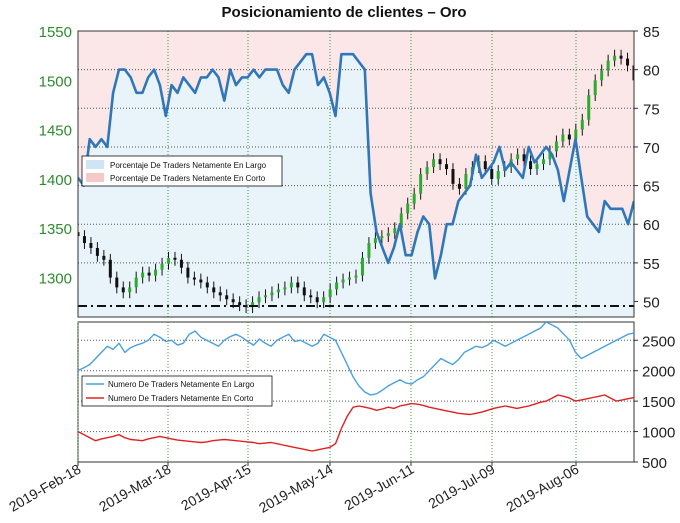 Image resolution: width=680 pixels, height=523 pixels. I want to click on y-tick-right: 80, so click(651, 71).